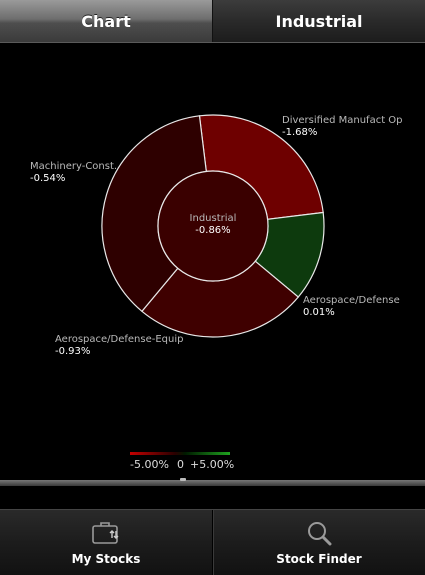 This screenshot has height=575, width=425. I want to click on slice-name: Diversified Manufact Op, so click(342, 120).